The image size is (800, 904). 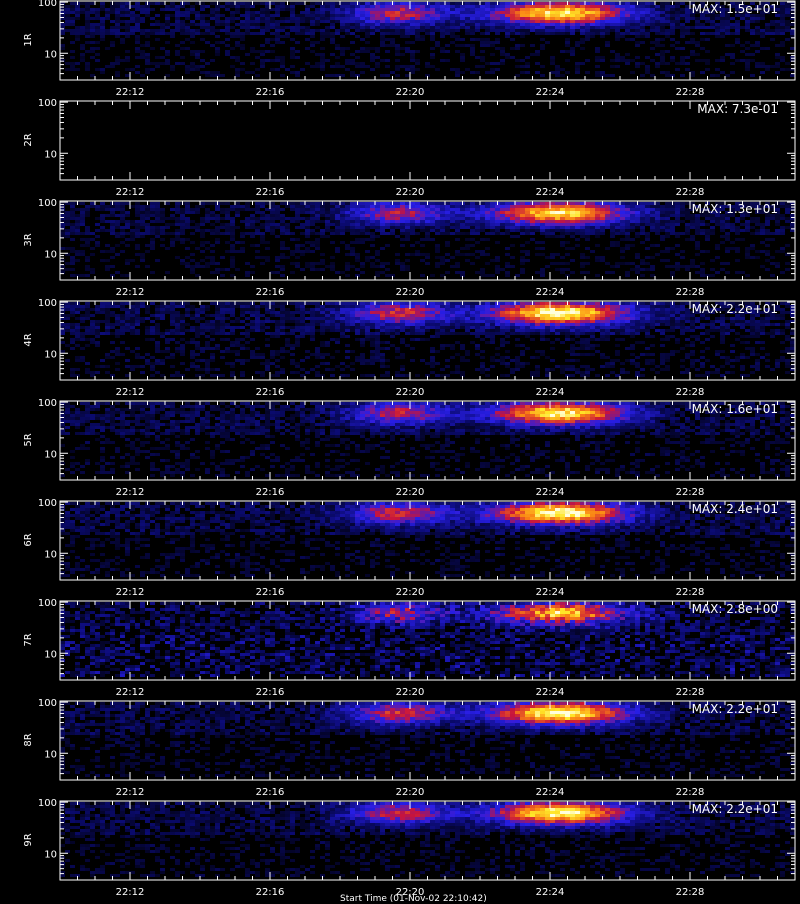 I want to click on y-tick-label: 10, so click(x=50, y=254).